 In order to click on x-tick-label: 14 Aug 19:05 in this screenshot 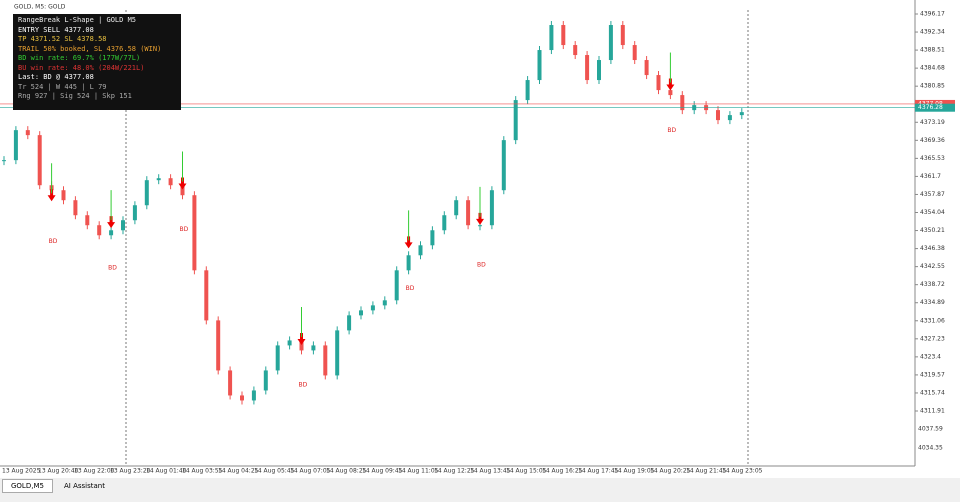, I will do `click(634, 471)`.